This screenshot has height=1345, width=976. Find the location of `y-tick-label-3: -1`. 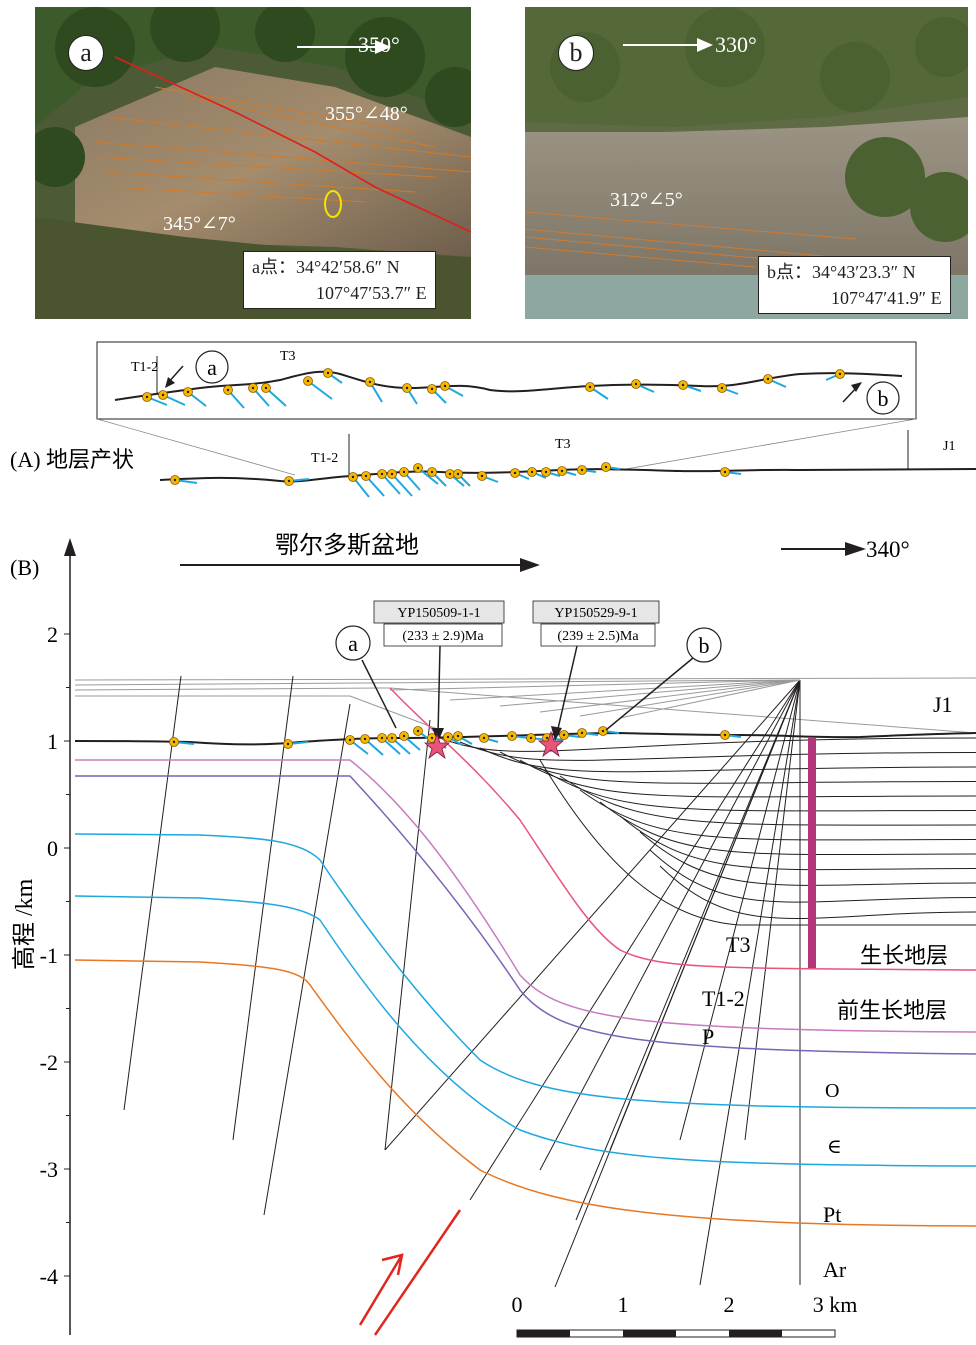

y-tick-label-3: -1 is located at coordinates (49, 955).